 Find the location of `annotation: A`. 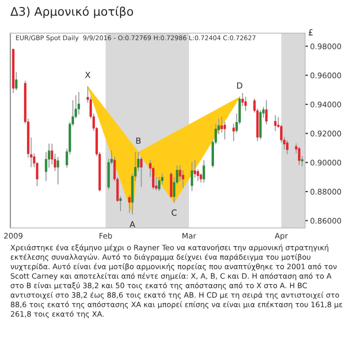

annotation: A is located at coordinates (133, 224).